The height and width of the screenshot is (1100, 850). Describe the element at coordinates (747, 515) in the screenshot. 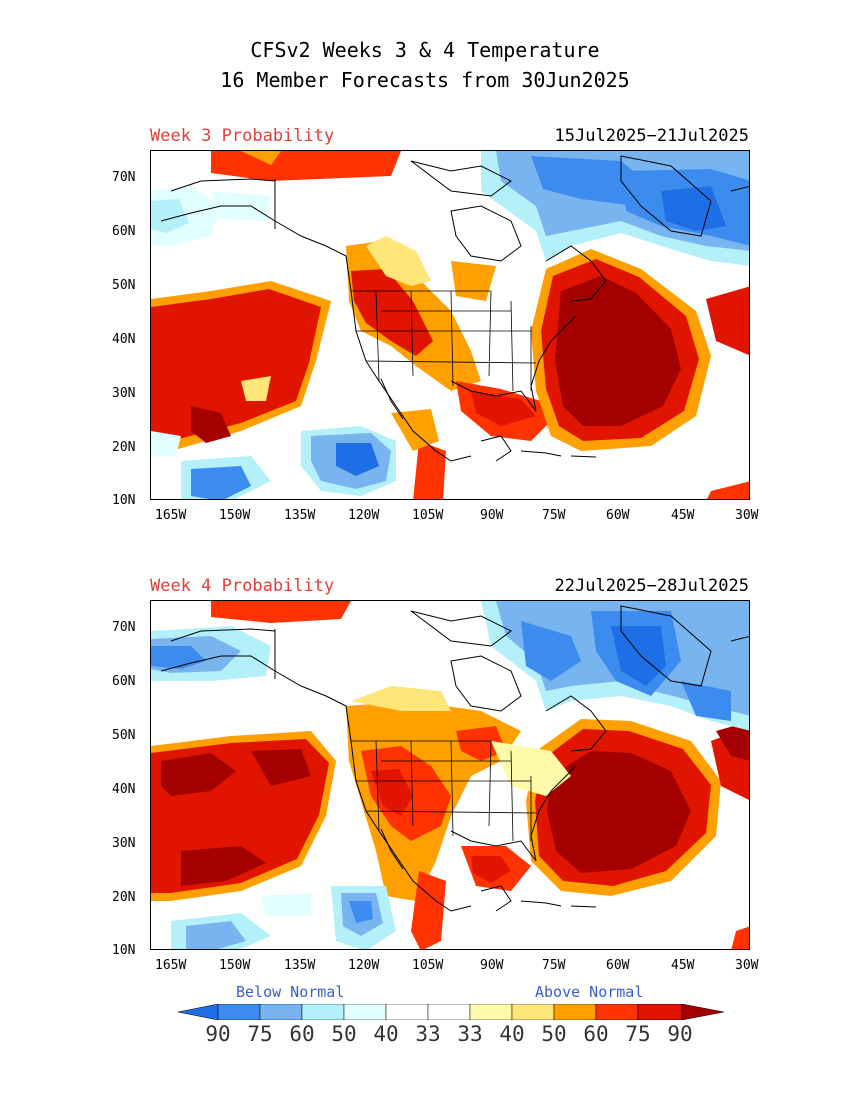

I see `week3-lon-label: 30W` at that location.